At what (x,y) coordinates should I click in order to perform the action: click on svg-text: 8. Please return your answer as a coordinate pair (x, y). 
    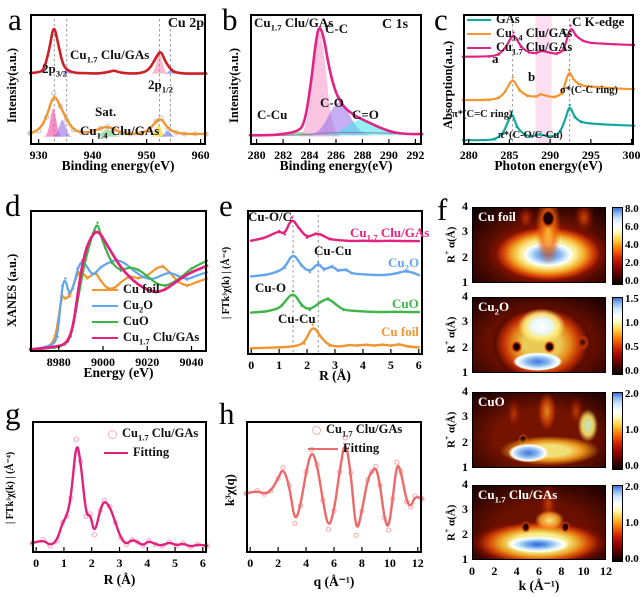
    Looking at the image, I should click on (362, 563).